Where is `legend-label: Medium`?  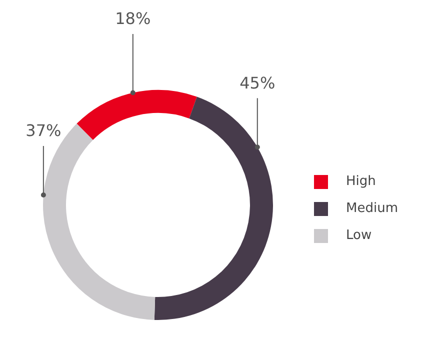 legend-label: Medium is located at coordinates (372, 208).